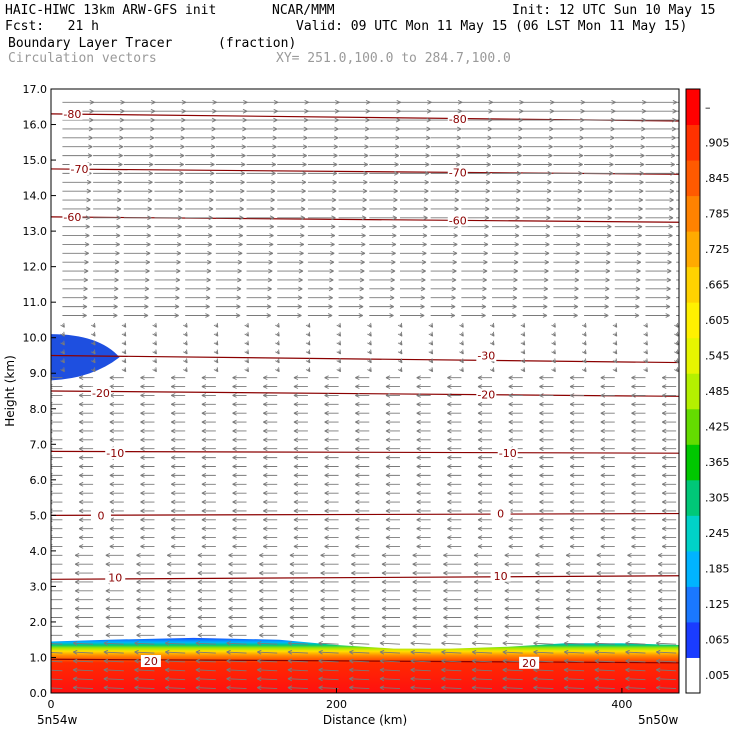  What do you see at coordinates (458, 119) in the screenshot?
I see `contour-label: -80` at bounding box center [458, 119].